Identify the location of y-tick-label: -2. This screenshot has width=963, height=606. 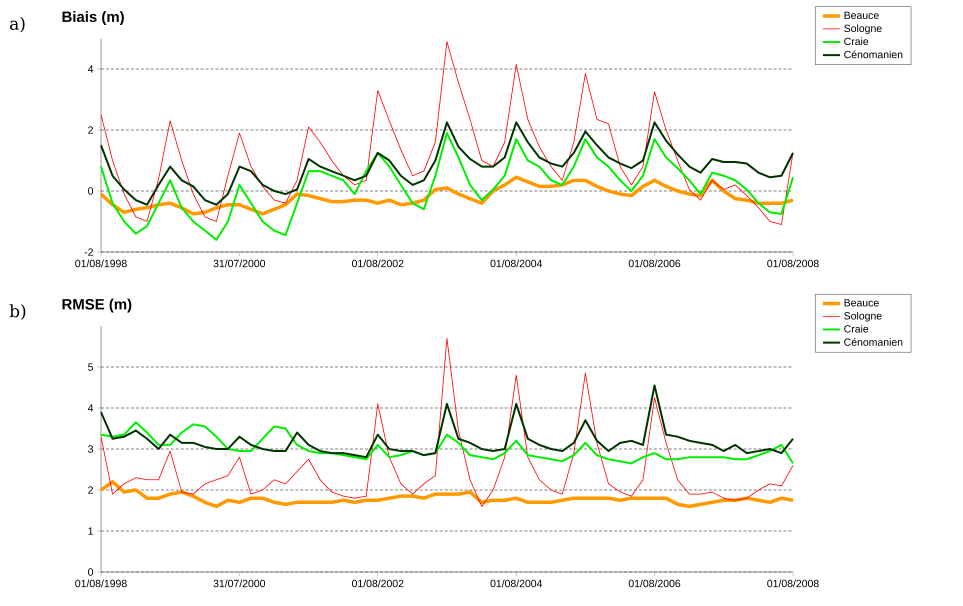
(88, 252).